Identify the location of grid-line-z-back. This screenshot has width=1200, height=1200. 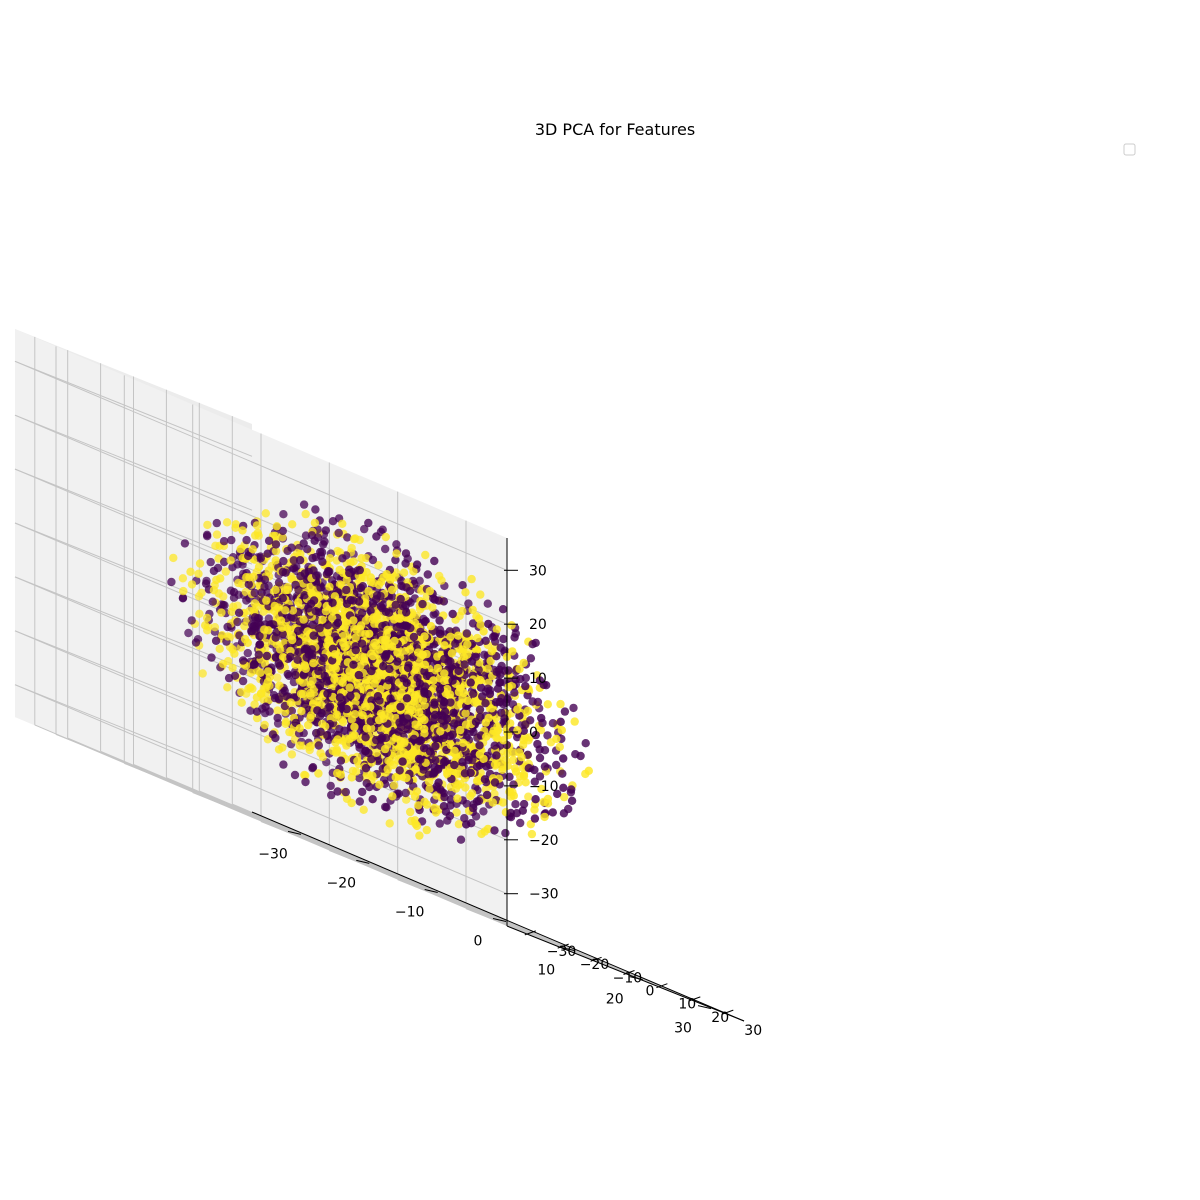
(261, 465).